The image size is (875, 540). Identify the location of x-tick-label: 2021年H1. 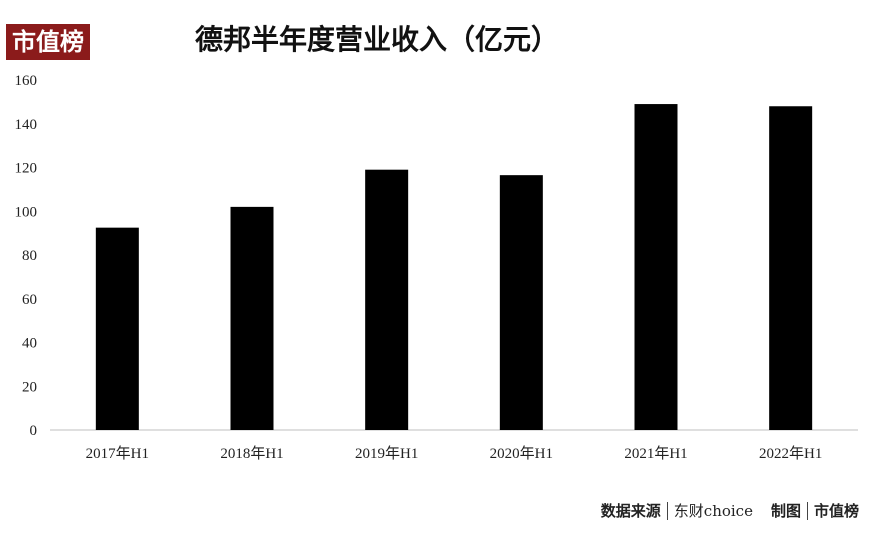
(655, 453).